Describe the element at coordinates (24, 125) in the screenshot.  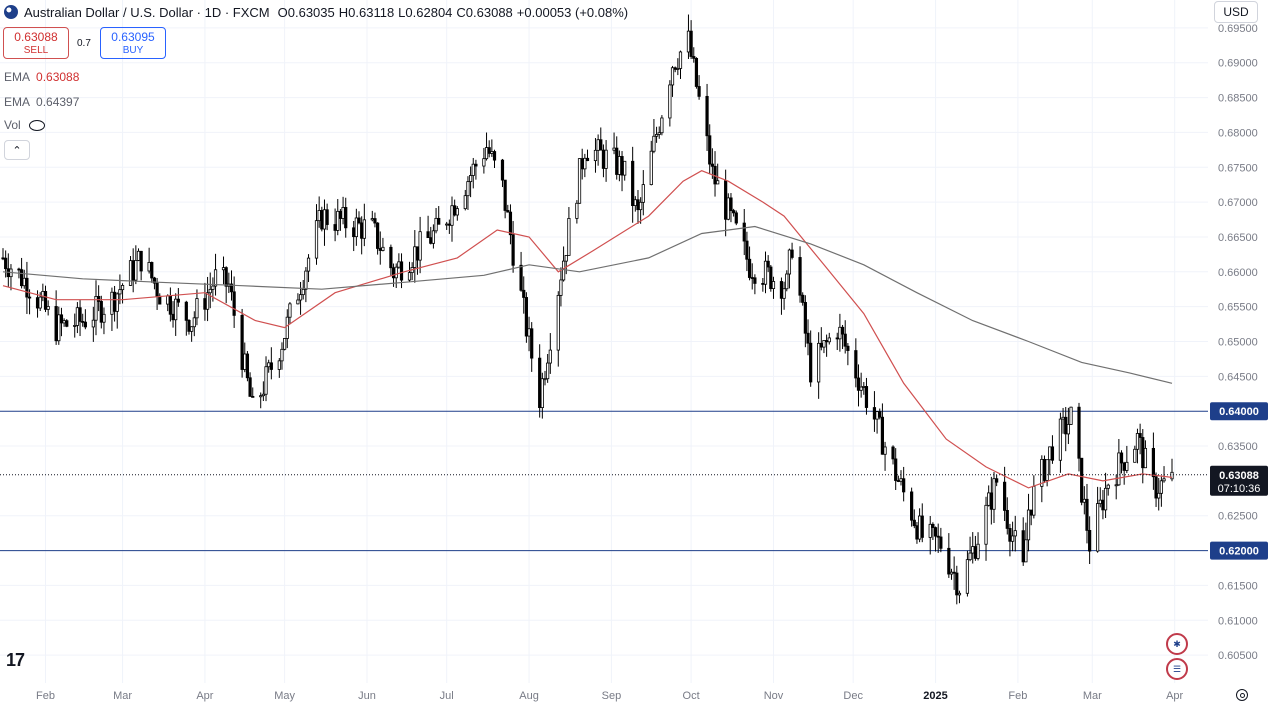
I see `volume-legend: Vol` at that location.